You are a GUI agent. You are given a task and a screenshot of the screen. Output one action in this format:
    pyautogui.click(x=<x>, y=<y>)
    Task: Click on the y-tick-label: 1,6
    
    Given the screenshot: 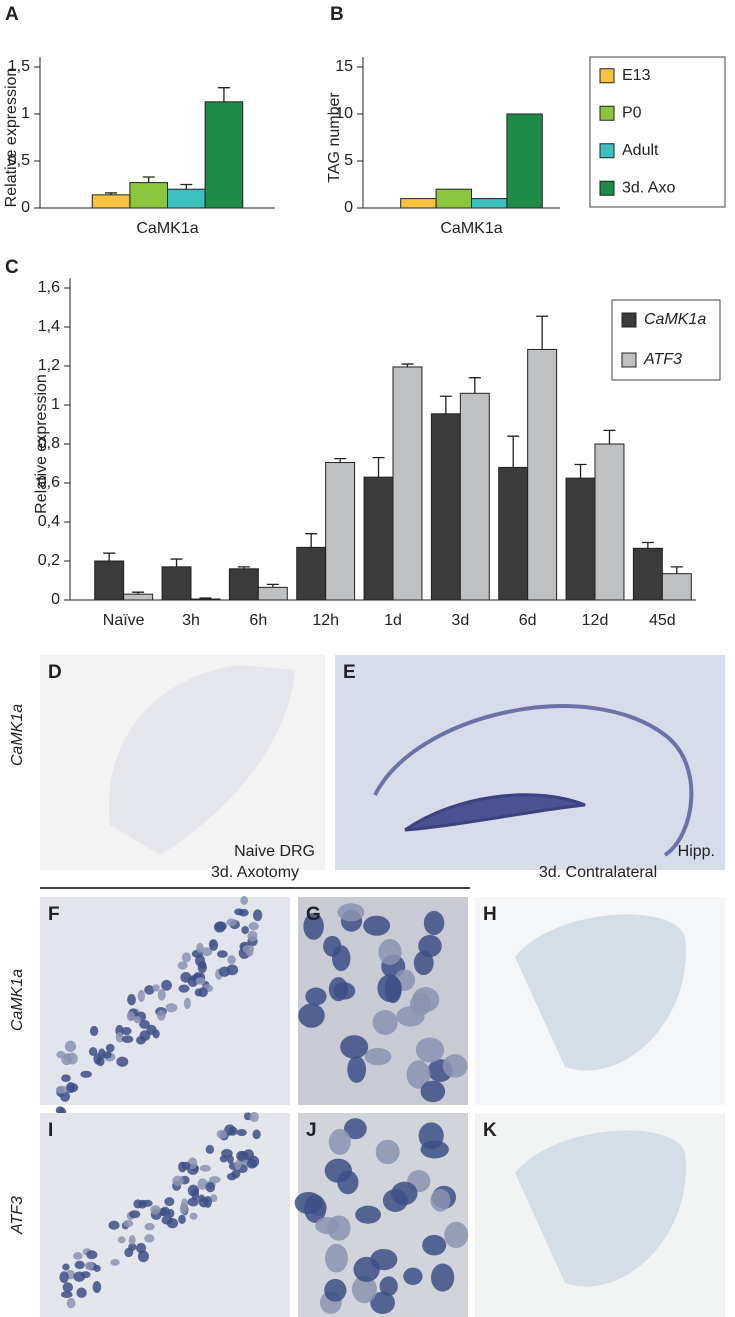 What is the action you would take?
    pyautogui.click(x=49, y=287)
    